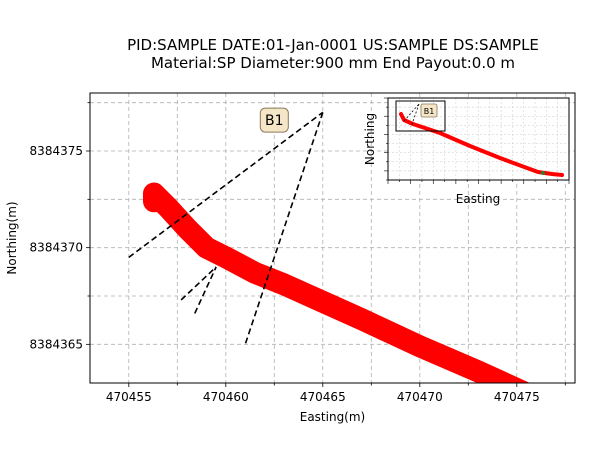 The width and height of the screenshot is (606, 454). Describe the element at coordinates (12, 237) in the screenshot. I see `y-axis-label: Northing(m)` at that location.